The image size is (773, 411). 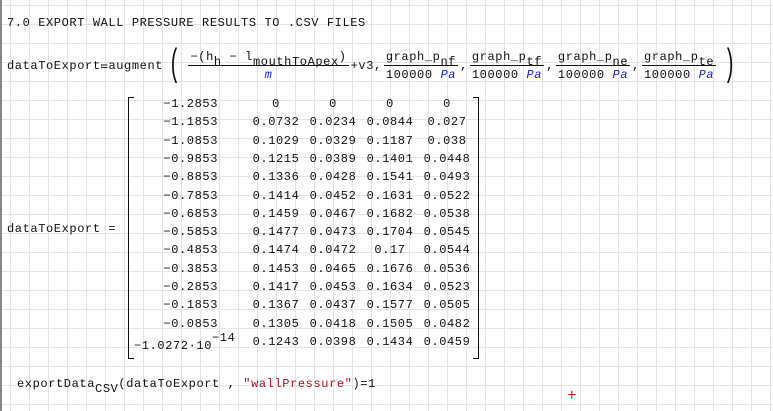 What do you see at coordinates (447, 268) in the screenshot?
I see `matrix-cell: 0.0536` at bounding box center [447, 268].